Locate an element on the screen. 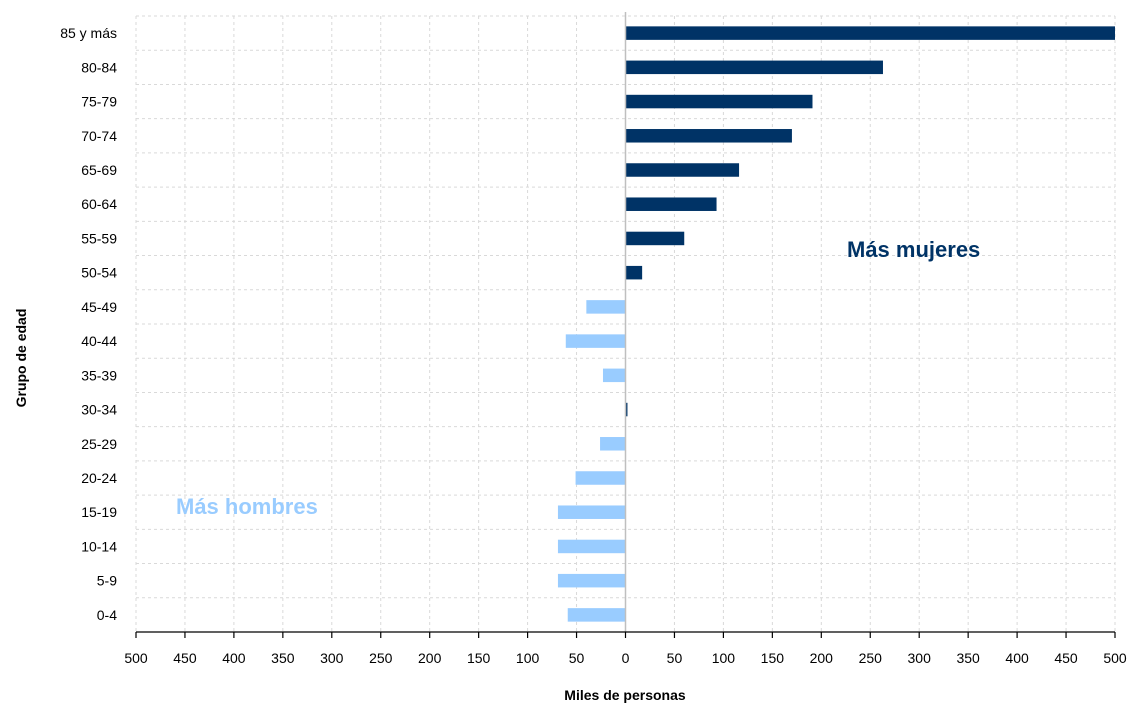 Image resolution: width=1133 pixels, height=711 pixels. annotation-more-women: Más mujeres is located at coordinates (913, 249).